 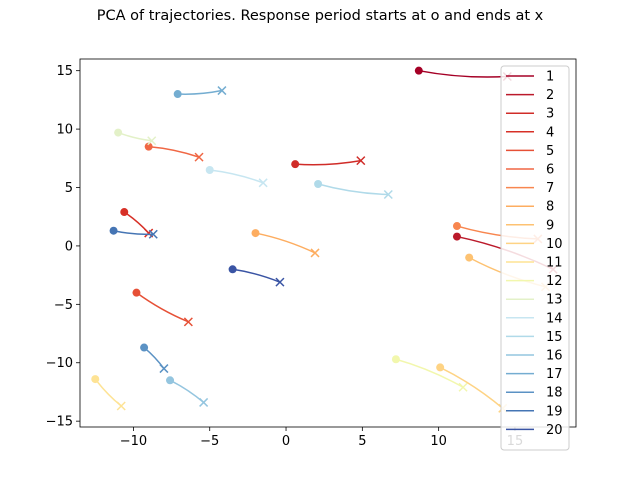 I want to click on legend-label: 14, so click(x=554, y=318).